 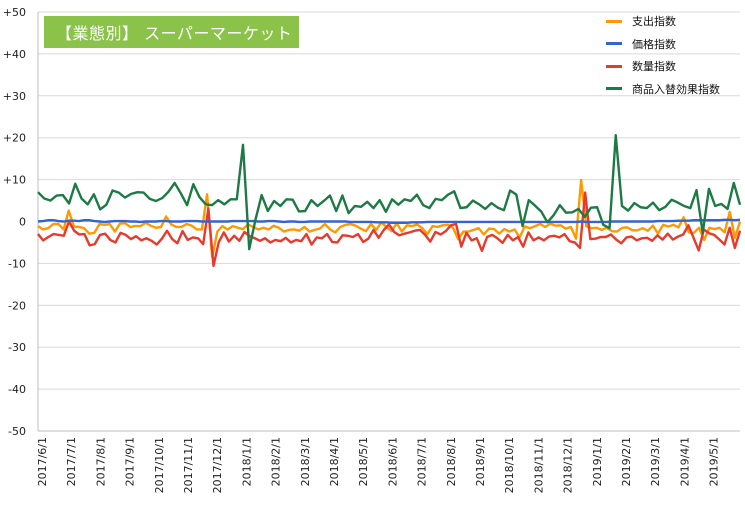 I want to click on chart-title: 【業態別】 スーパーマーケット, so click(x=171, y=32).